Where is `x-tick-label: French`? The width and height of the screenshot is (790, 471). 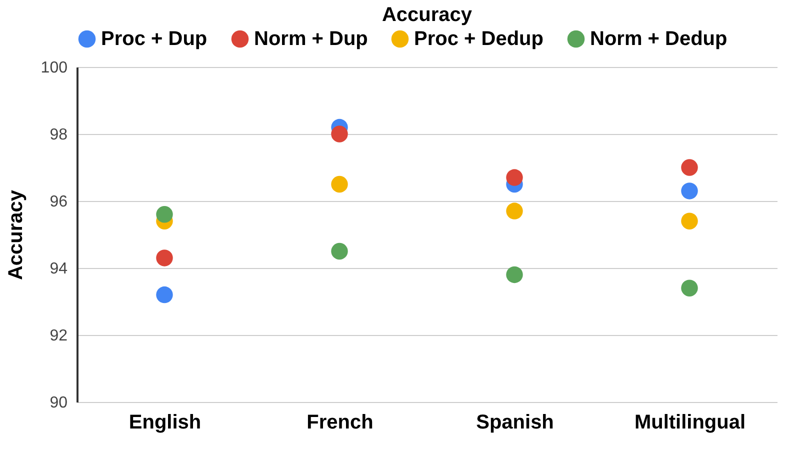
x-tick-label: French is located at coordinates (340, 423).